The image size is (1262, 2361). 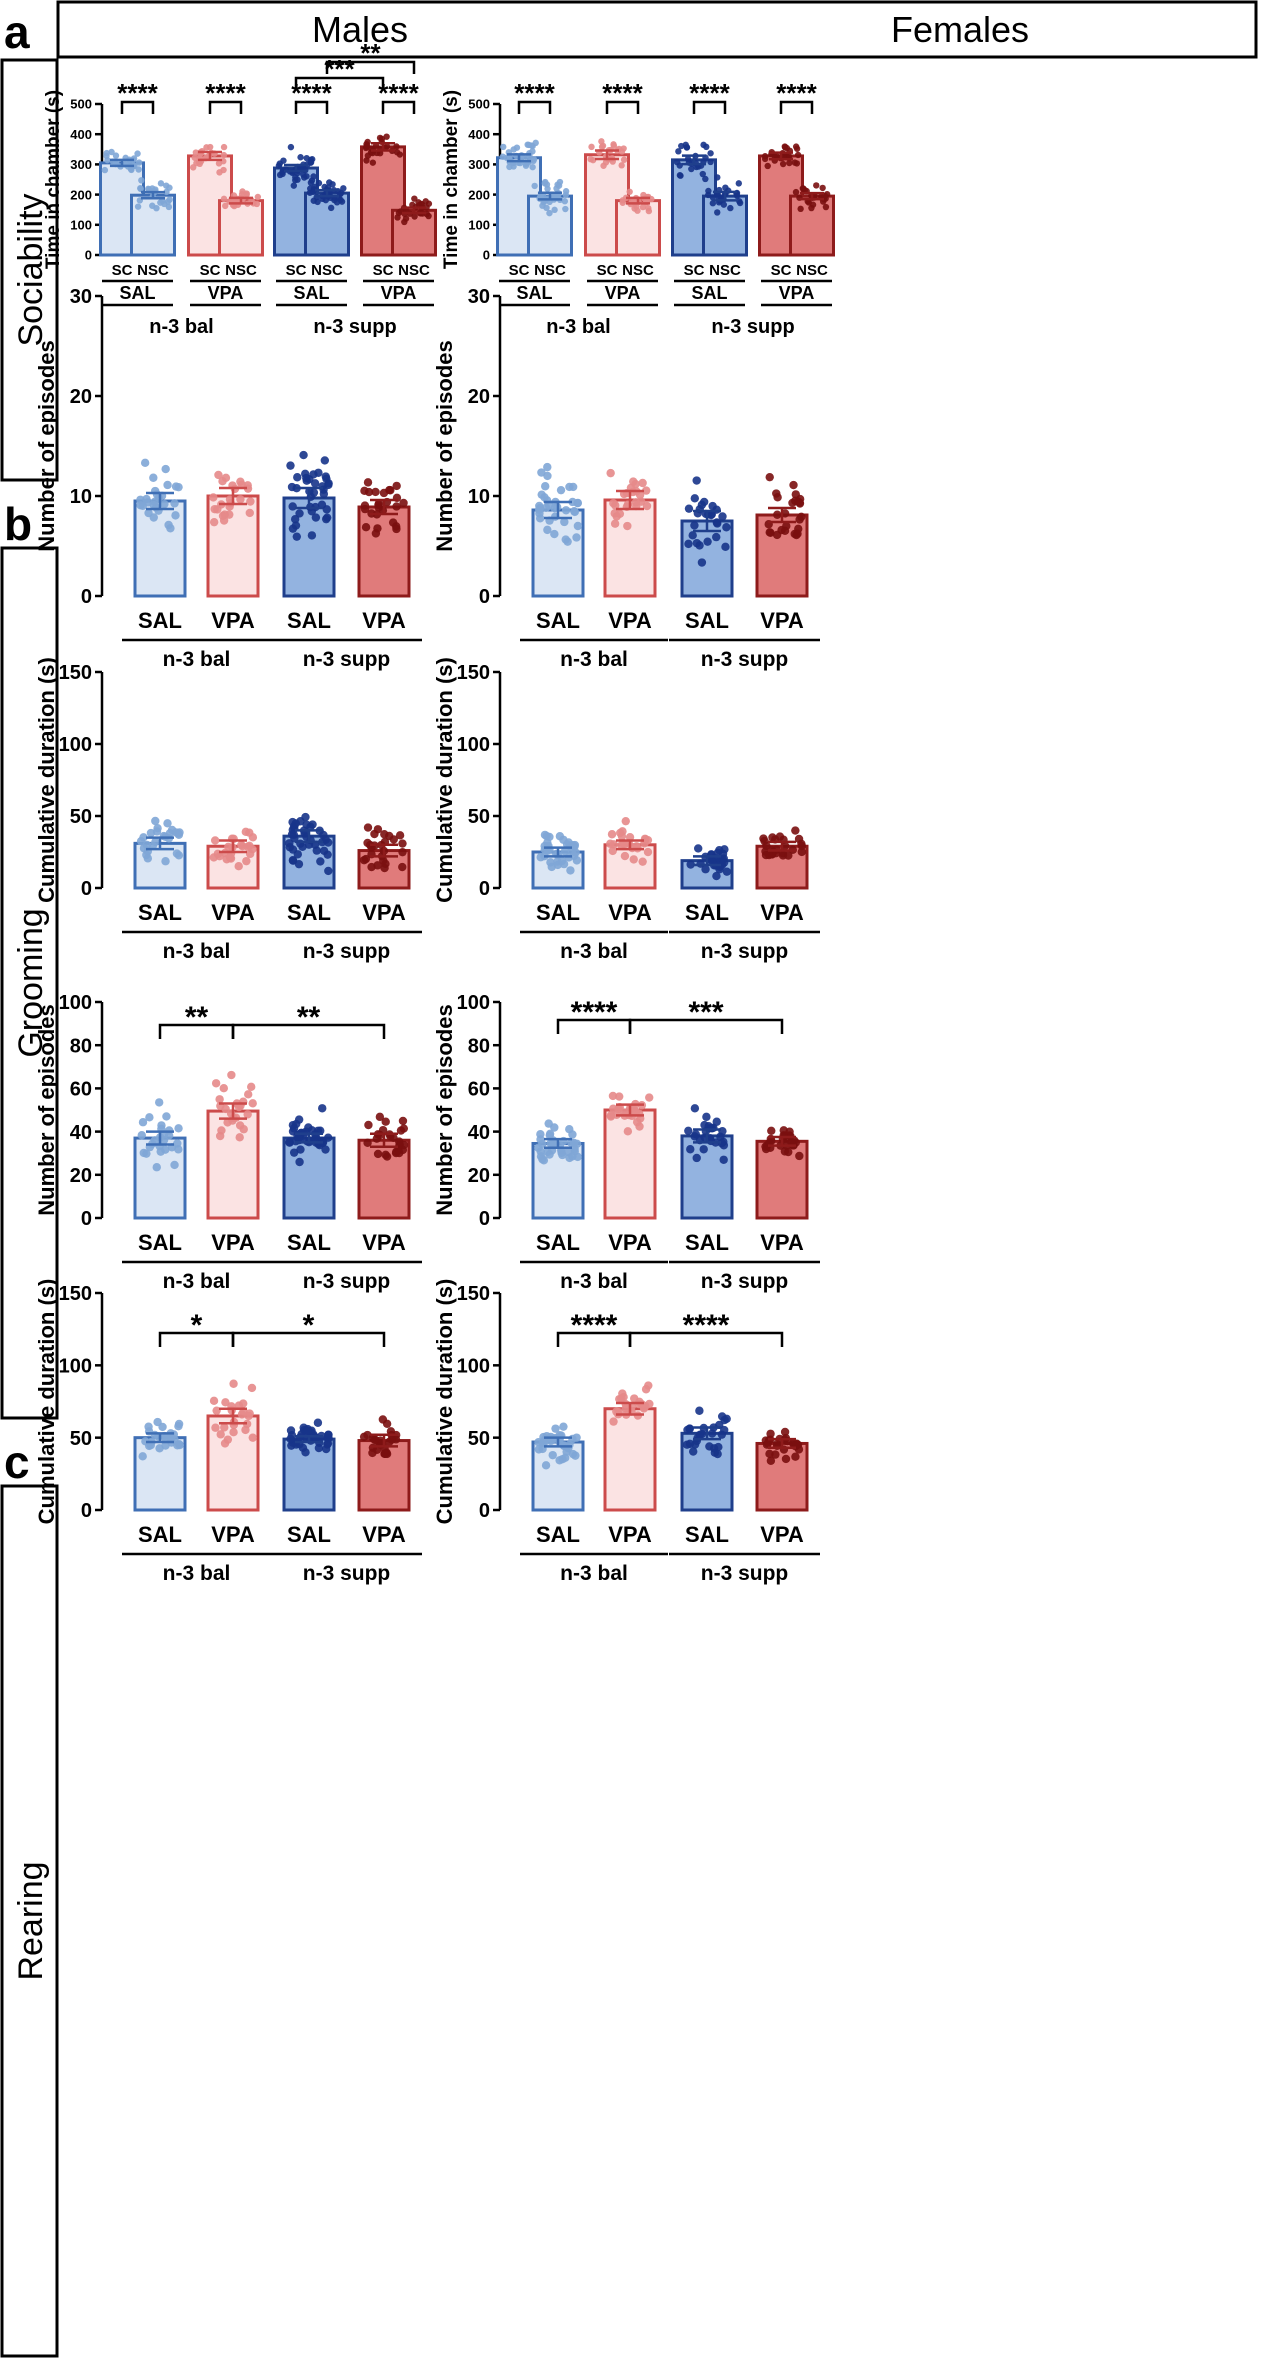 What do you see at coordinates (473, 1003) in the screenshot?
I see `y-tick-label: 100` at bounding box center [473, 1003].